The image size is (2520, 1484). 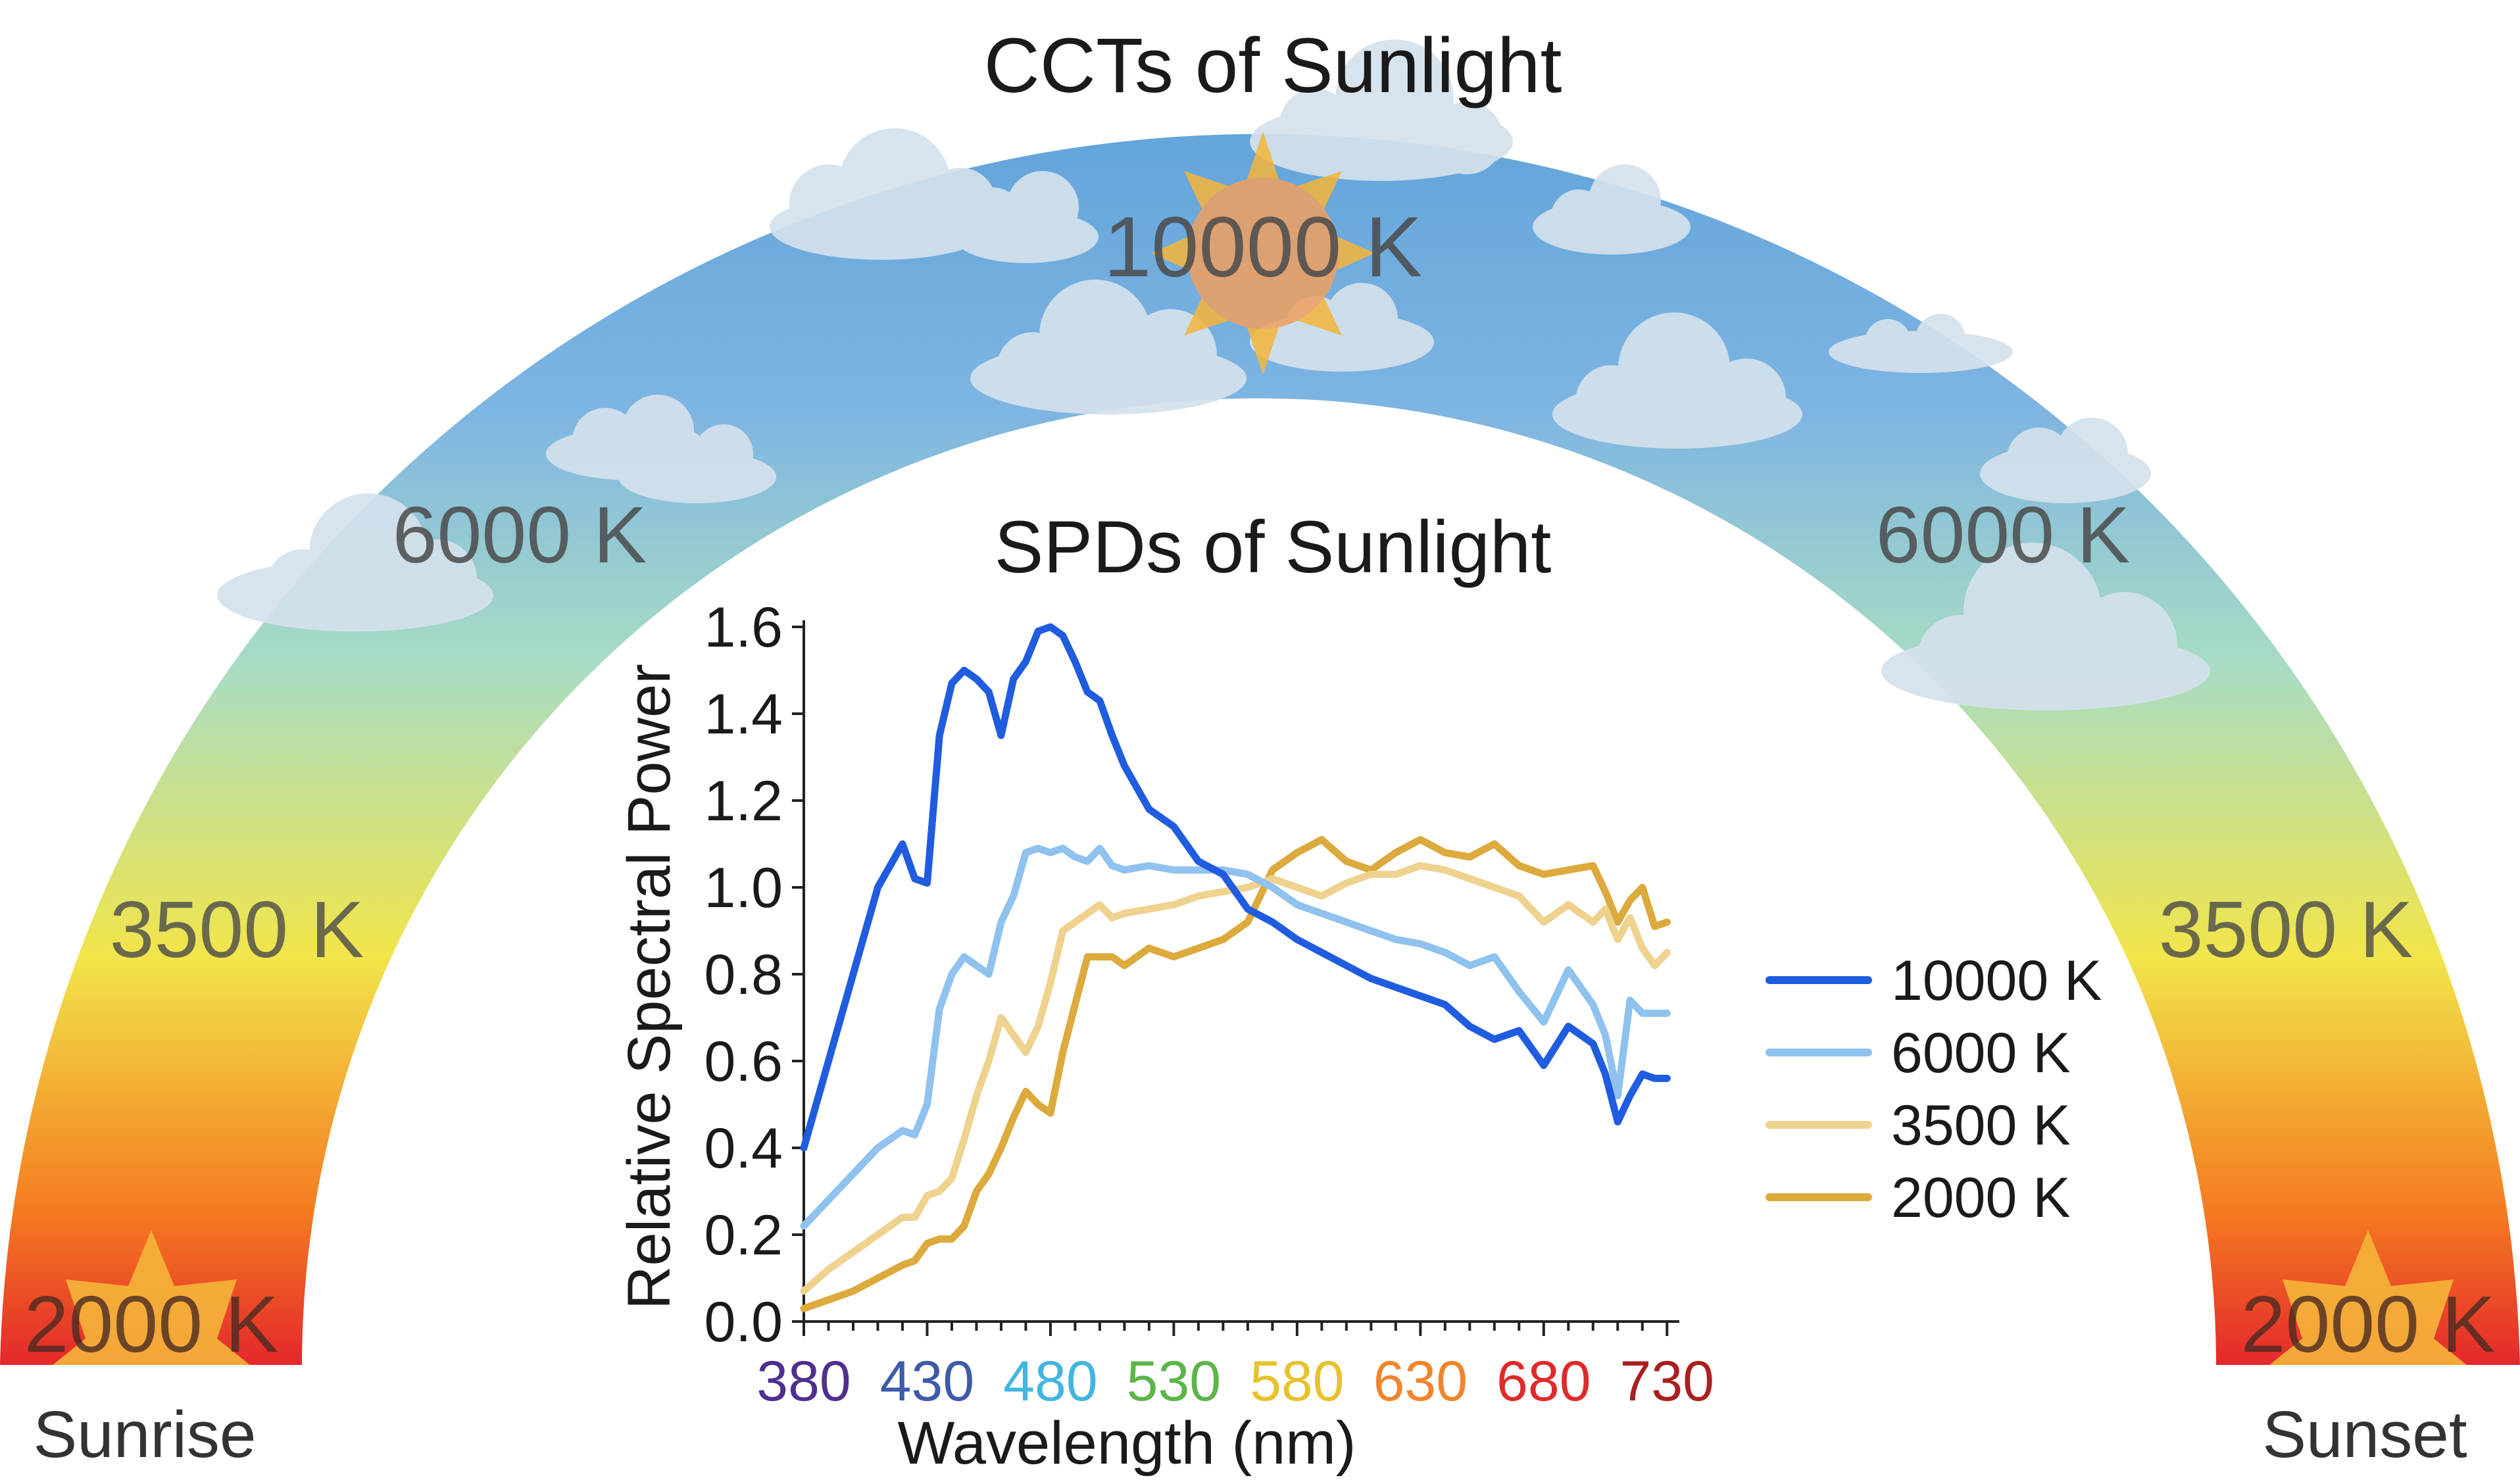 I want to click on sunset-sun-icon, so click(x=2368, y=1297).